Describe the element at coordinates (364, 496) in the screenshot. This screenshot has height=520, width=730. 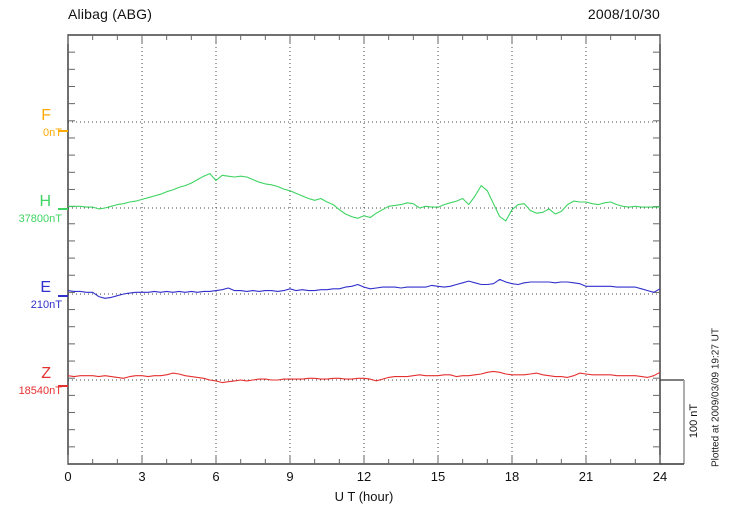
I see `xaxis-title: U T (hour)` at that location.